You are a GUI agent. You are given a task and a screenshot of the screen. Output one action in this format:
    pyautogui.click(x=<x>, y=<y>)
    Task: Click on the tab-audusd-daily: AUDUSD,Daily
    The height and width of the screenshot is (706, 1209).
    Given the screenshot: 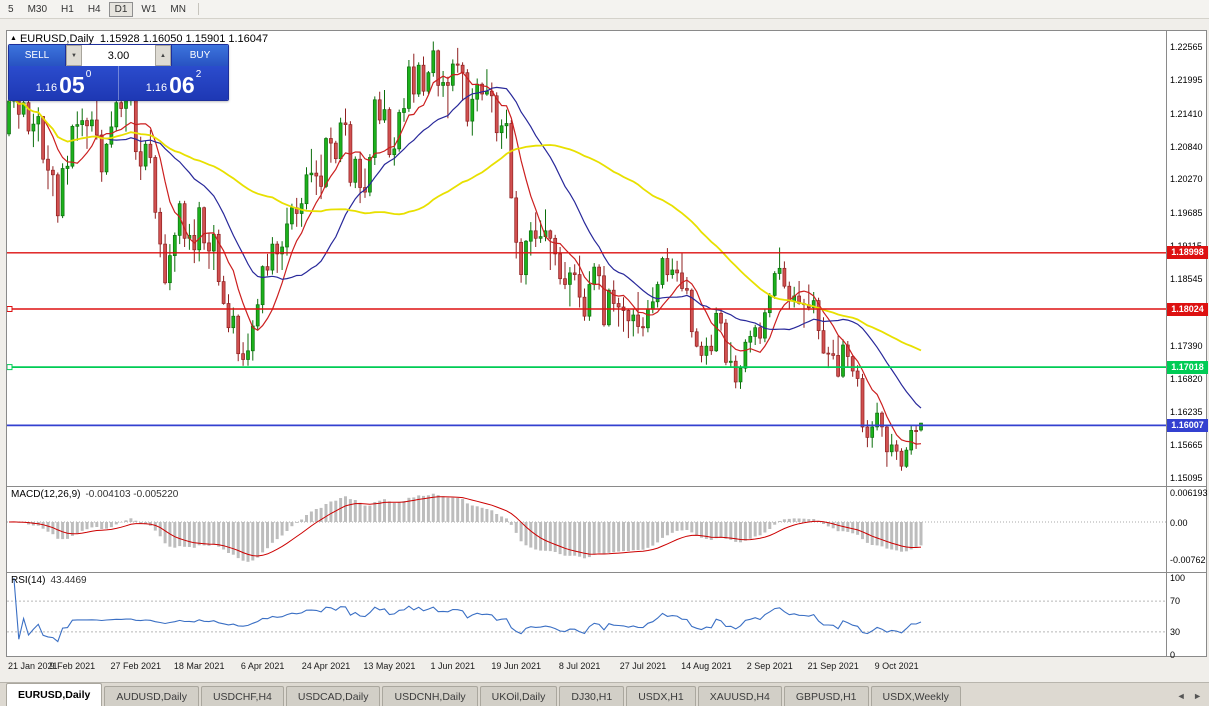 What is the action you would take?
    pyautogui.click(x=151, y=696)
    